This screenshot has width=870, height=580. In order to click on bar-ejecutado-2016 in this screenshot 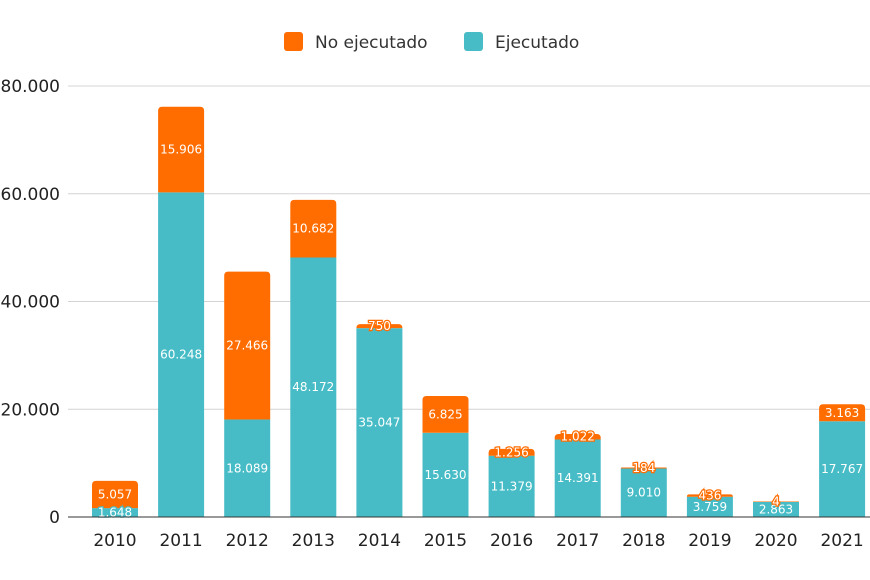, I will do `click(511, 486)`.